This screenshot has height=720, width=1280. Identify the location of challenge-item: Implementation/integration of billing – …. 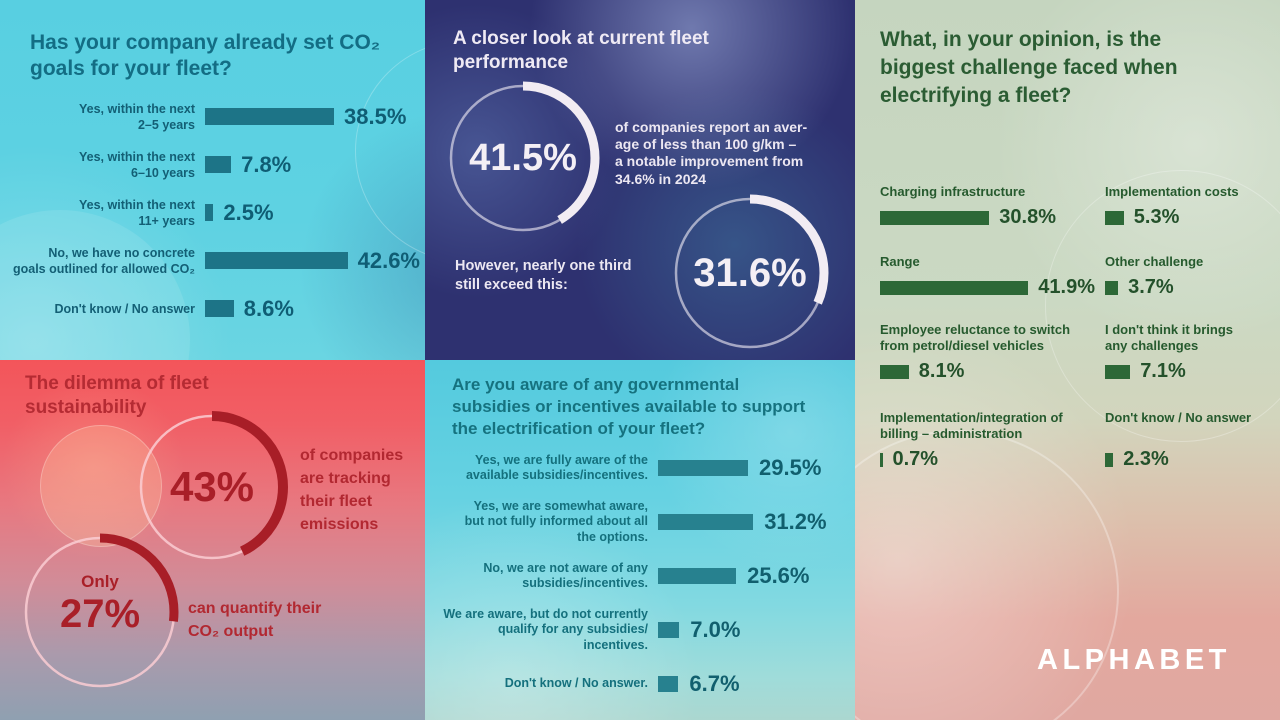
(987, 440).